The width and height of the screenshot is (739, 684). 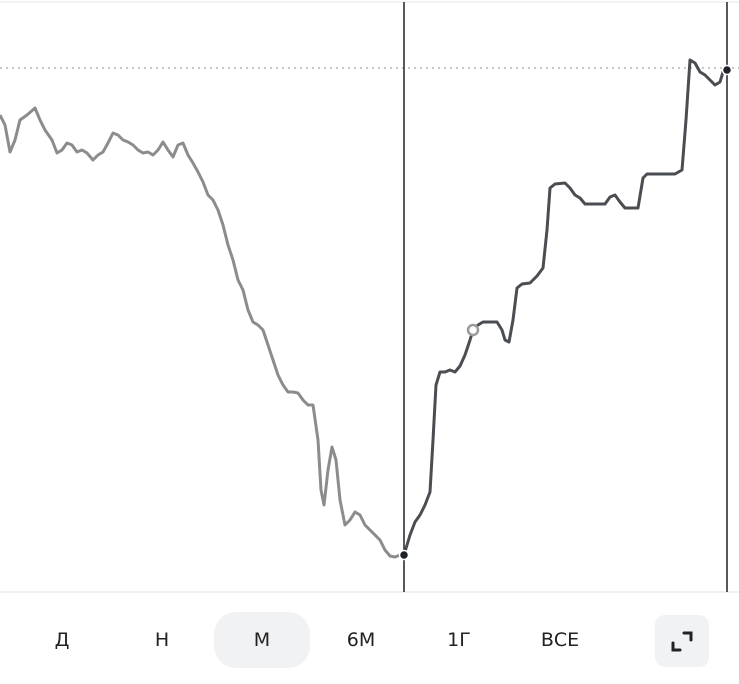 What do you see at coordinates (162, 640) in the screenshot?
I see `period-tab: Н` at bounding box center [162, 640].